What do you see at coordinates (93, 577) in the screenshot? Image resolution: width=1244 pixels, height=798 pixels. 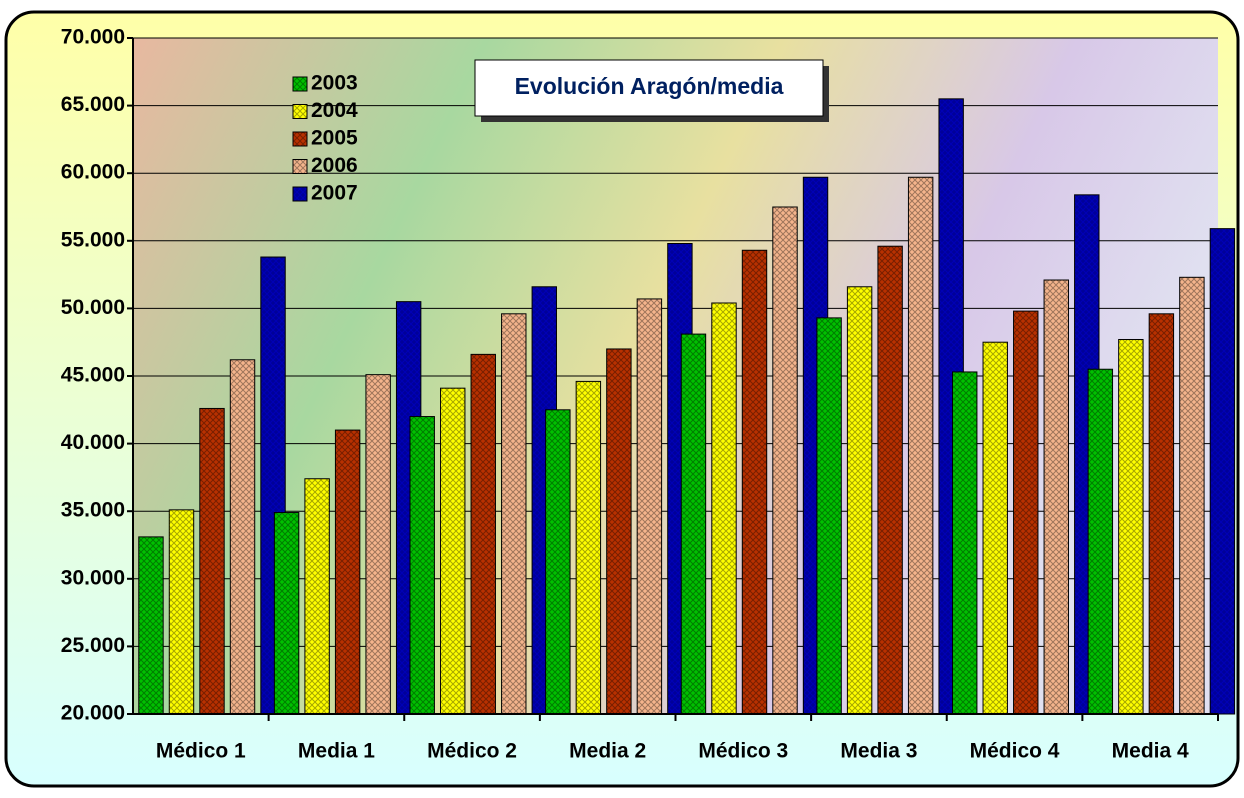 I see `y-tick-label: 30.000` at bounding box center [93, 577].